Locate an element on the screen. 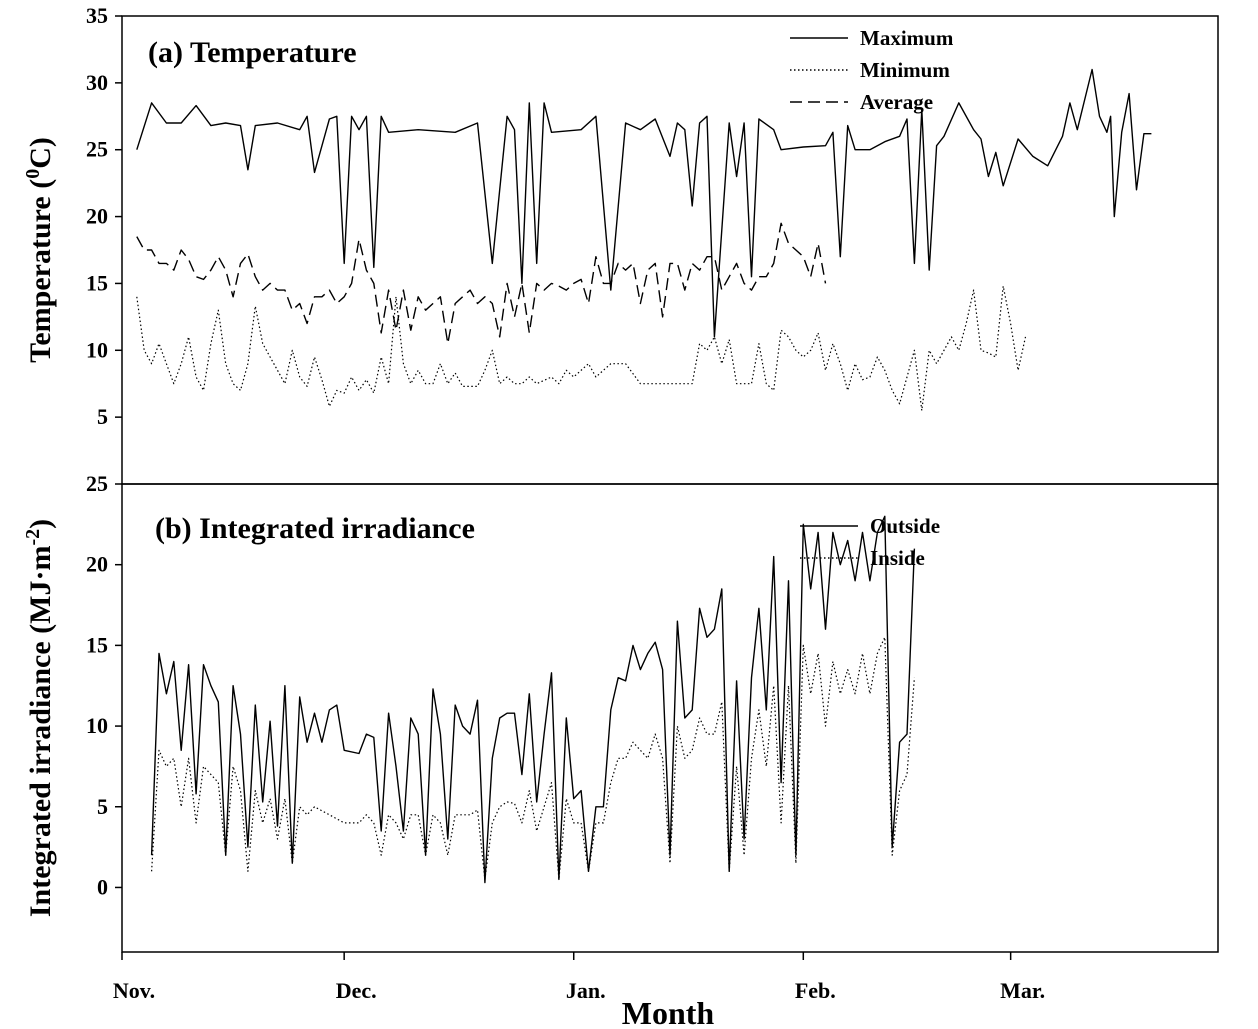 The width and height of the screenshot is (1258, 1029). temperature-y-tick-label: 25 is located at coordinates (97, 149).